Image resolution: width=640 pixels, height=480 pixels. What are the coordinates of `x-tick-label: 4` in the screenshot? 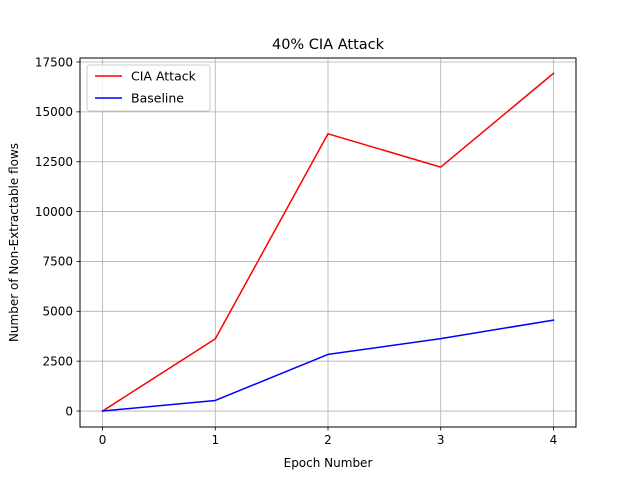 It's located at (554, 440).